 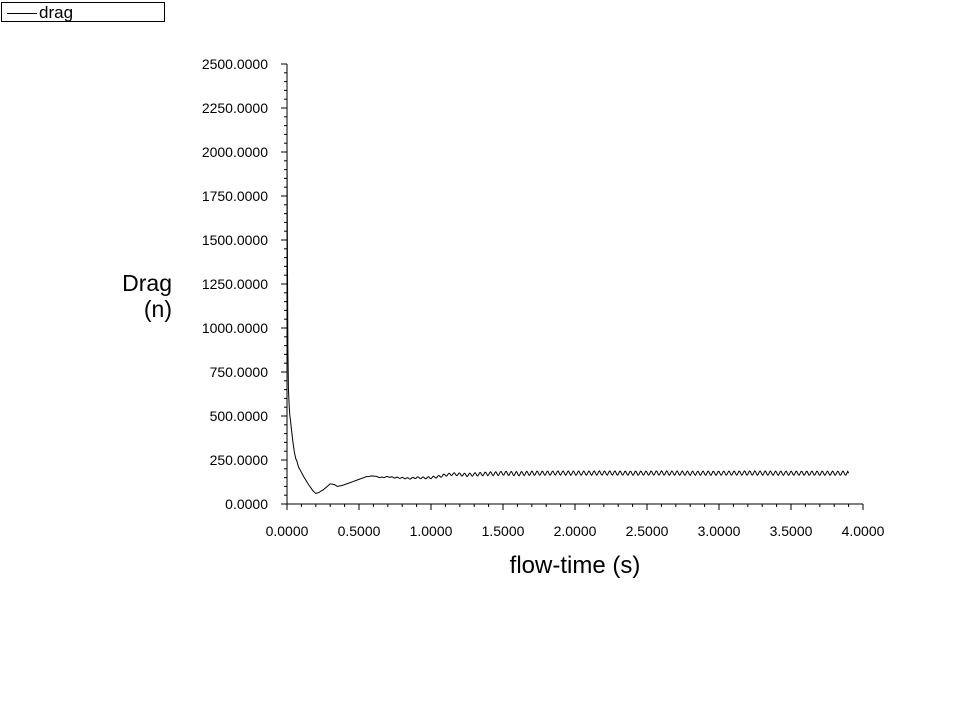 I want to click on y-tick-label: 1750.0000, so click(x=235, y=196).